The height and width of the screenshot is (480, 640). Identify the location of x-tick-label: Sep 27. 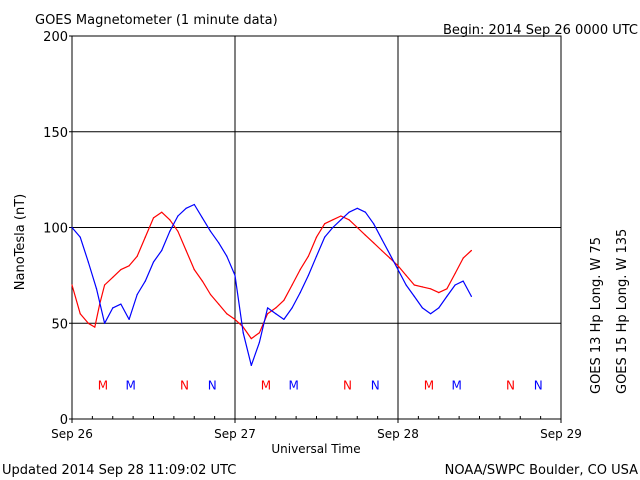
(235, 434).